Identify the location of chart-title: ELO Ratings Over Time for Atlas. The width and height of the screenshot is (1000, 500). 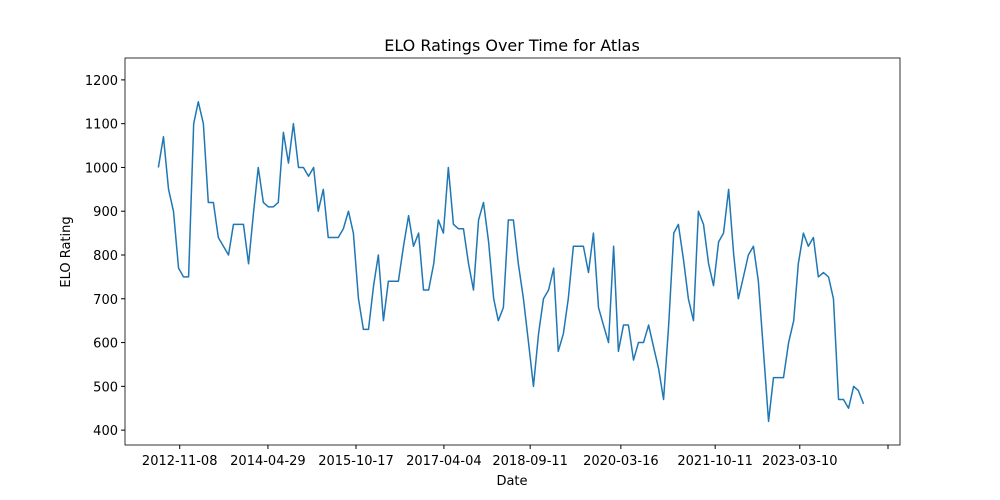
(512, 45).